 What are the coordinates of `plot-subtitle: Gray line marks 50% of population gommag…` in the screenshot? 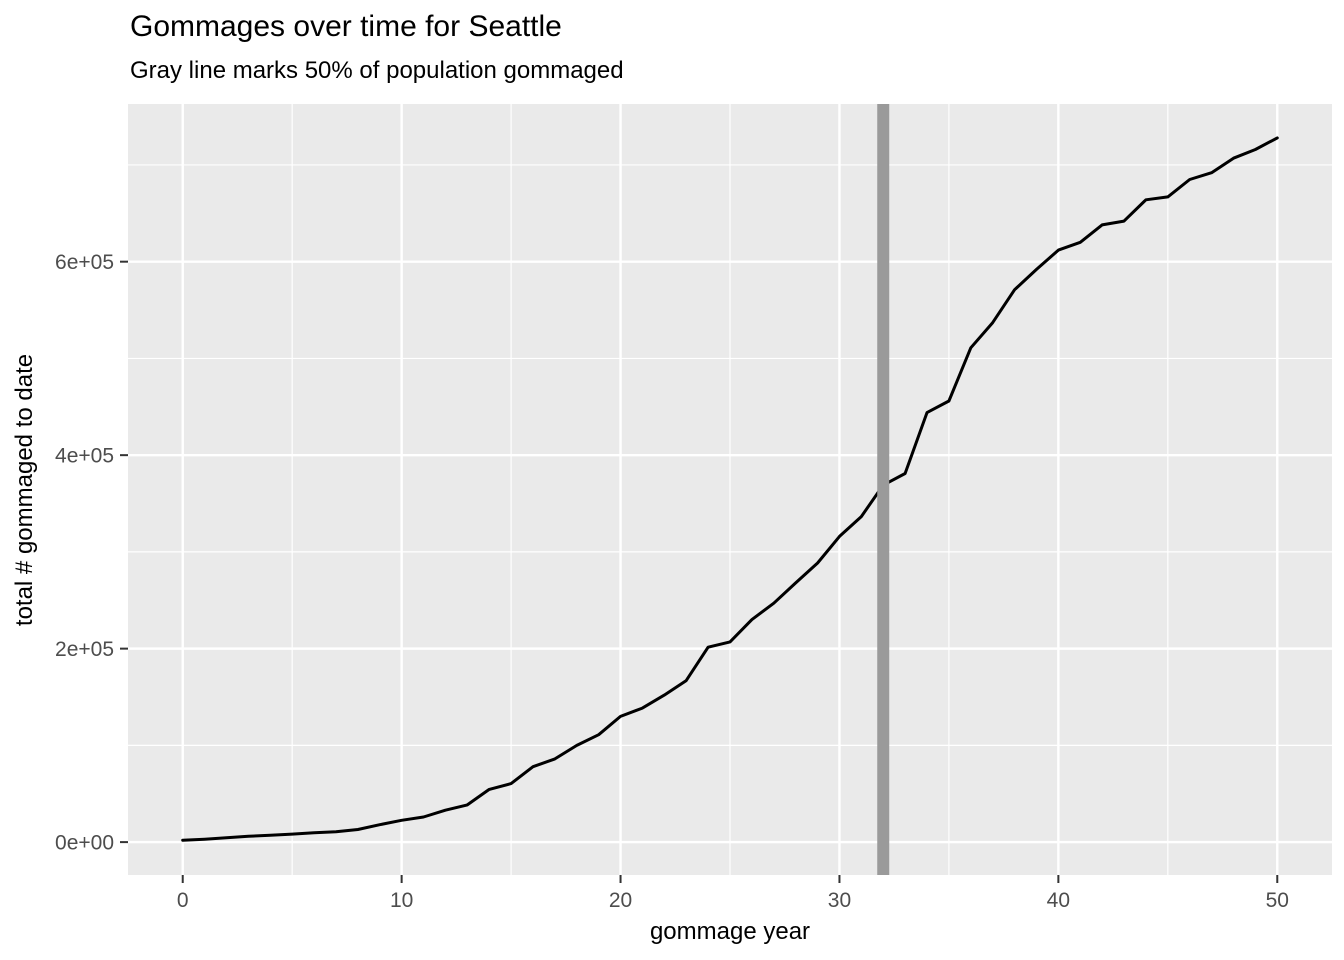 It's located at (377, 70).